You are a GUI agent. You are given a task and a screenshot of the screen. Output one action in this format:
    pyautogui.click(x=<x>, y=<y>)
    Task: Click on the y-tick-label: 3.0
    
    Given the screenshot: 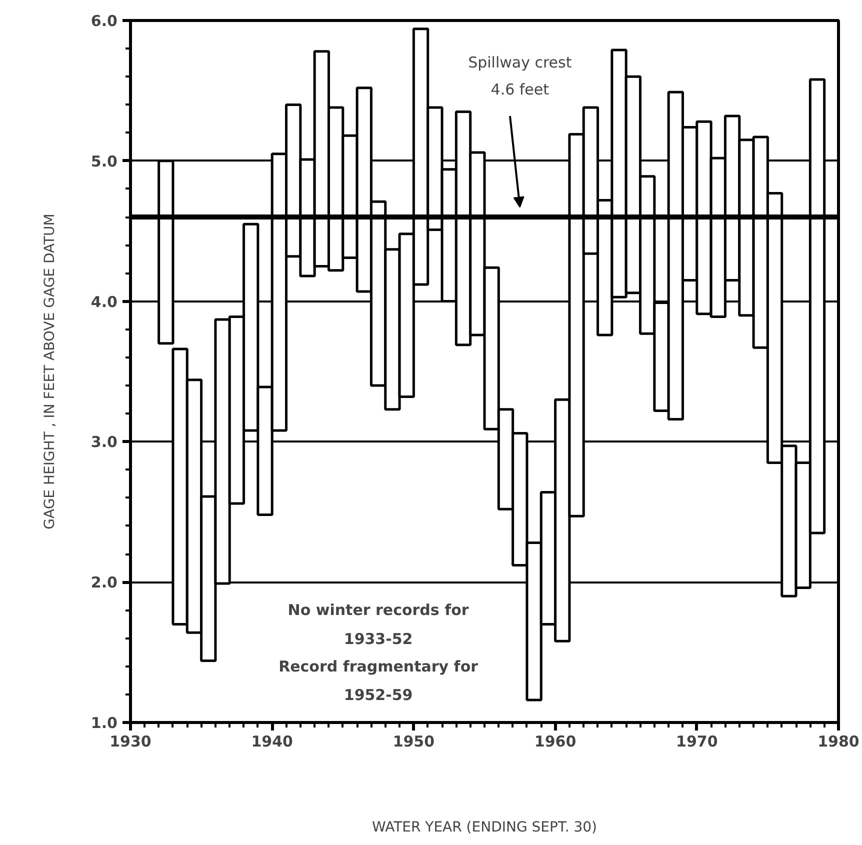 What is the action you would take?
    pyautogui.click(x=104, y=442)
    